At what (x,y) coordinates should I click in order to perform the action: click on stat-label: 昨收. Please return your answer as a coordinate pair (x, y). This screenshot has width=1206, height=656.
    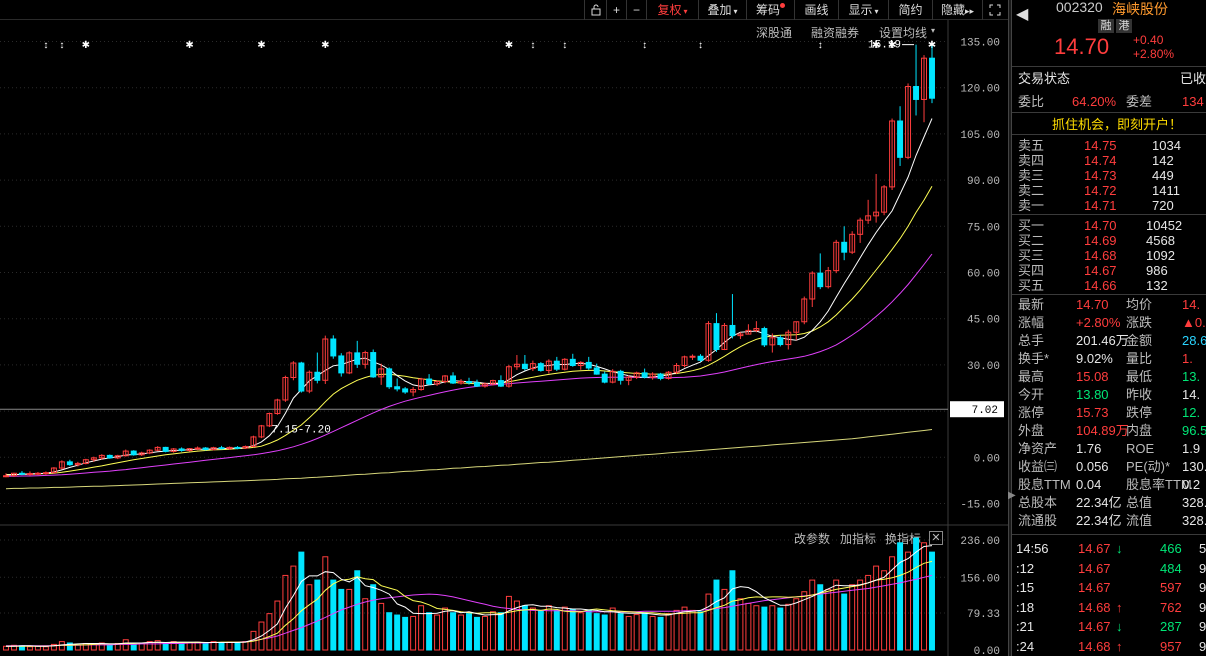
    Looking at the image, I should click on (1139, 394).